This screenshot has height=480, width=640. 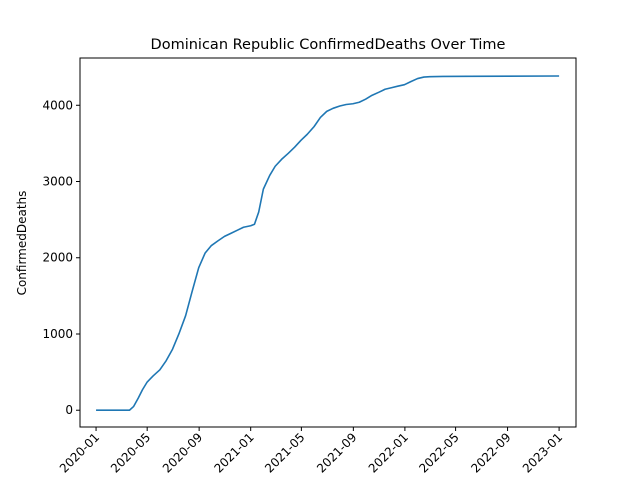 I want to click on y-tick-label: 3000, so click(x=57, y=182).